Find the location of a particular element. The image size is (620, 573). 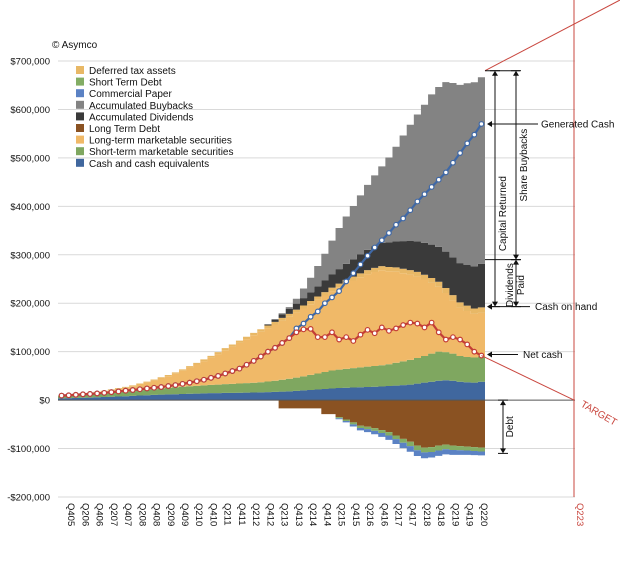

cash-on-hand-label: Cash on hand is located at coordinates (566, 307).